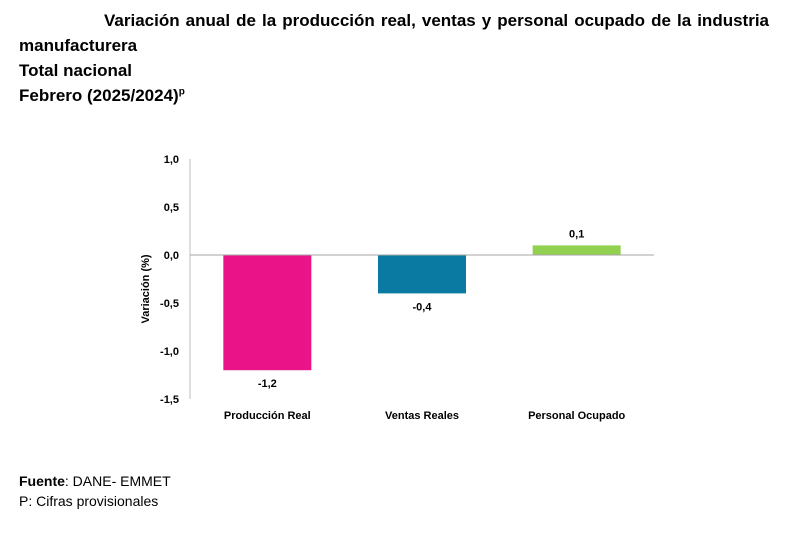  Describe the element at coordinates (99, 95) in the screenshot. I see `title-period: Febrero (2025/2024)` at that location.